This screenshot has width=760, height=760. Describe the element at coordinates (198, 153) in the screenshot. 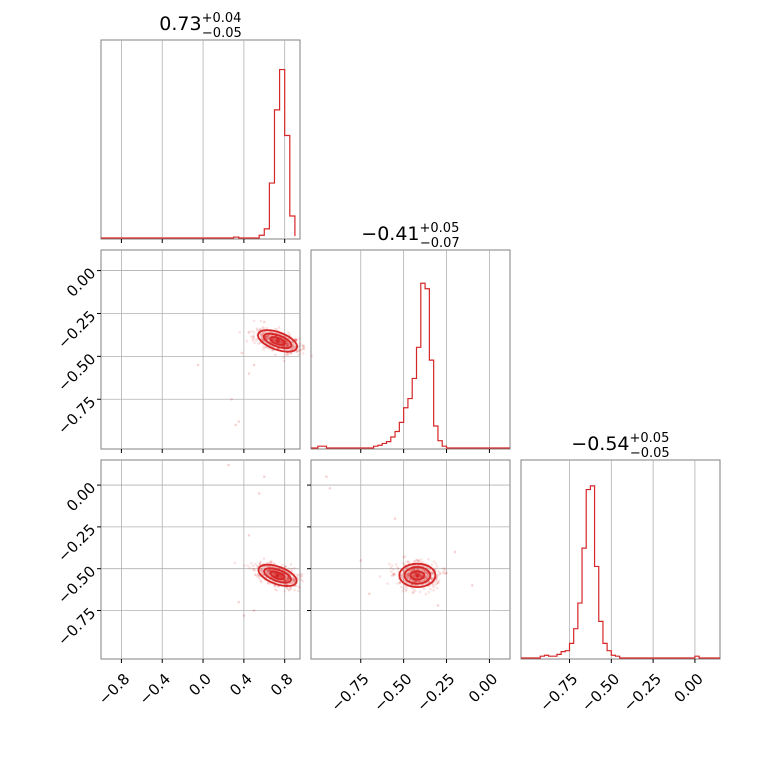

I see `hist-1-step-line` at that location.